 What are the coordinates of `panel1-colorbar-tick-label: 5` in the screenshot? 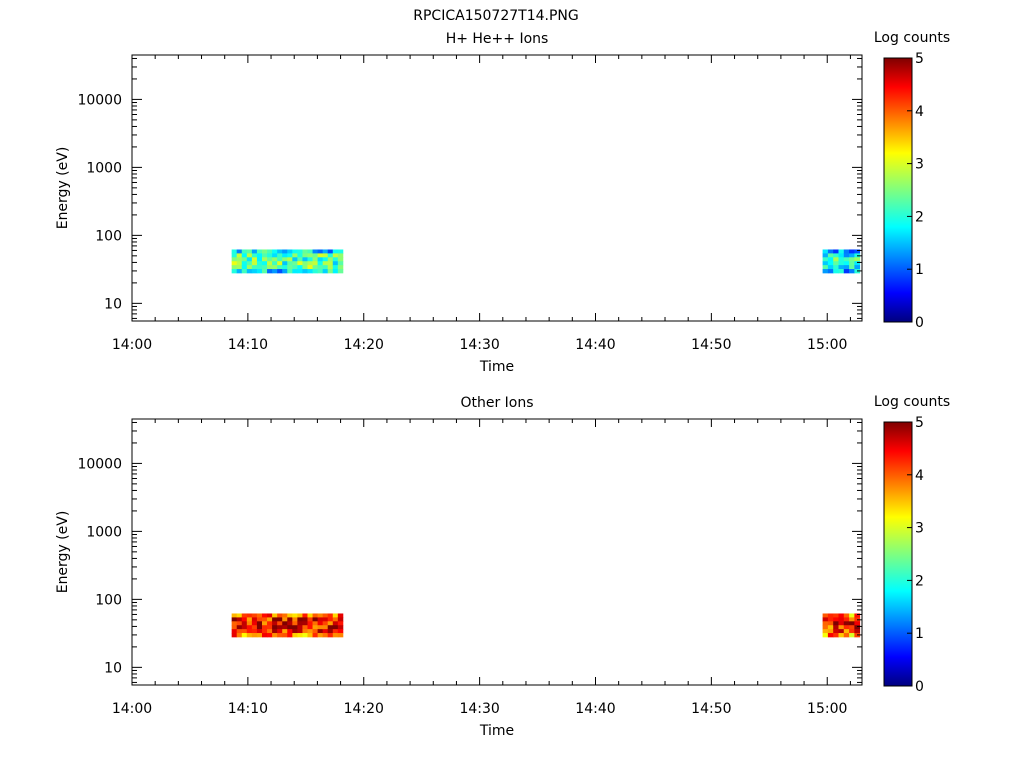 It's located at (919, 59).